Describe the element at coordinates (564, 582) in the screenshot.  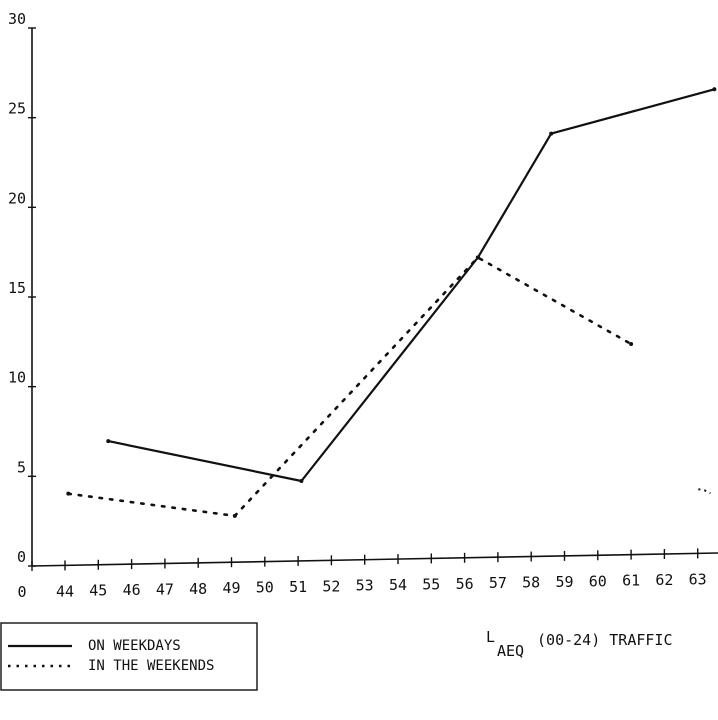
I see `x-tick-label: 59` at that location.